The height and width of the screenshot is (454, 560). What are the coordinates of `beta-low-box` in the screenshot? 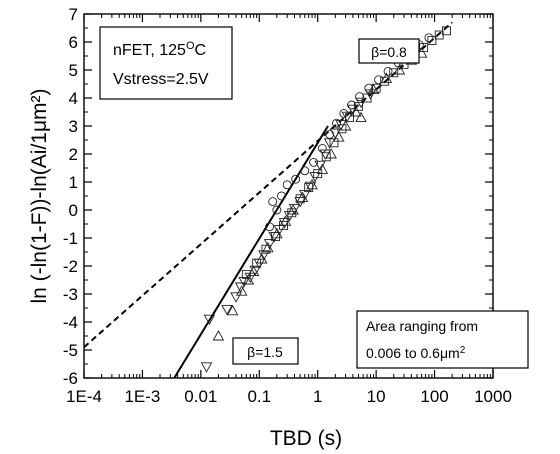 It's located at (265, 351).